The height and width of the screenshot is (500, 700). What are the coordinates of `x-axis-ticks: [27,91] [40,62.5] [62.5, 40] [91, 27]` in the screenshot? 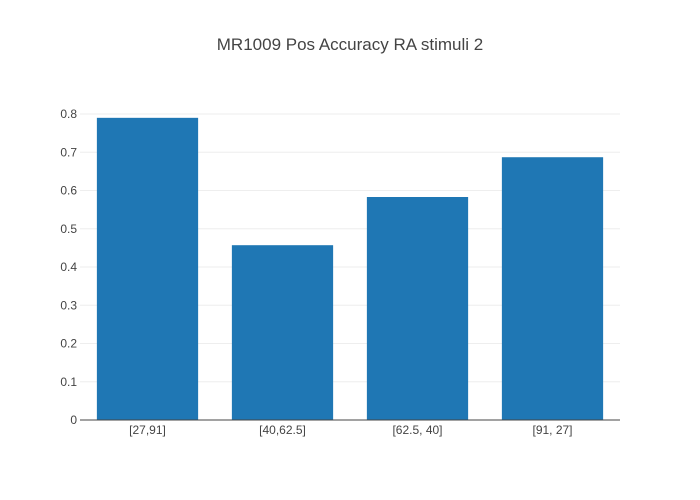 It's located at (350, 430).